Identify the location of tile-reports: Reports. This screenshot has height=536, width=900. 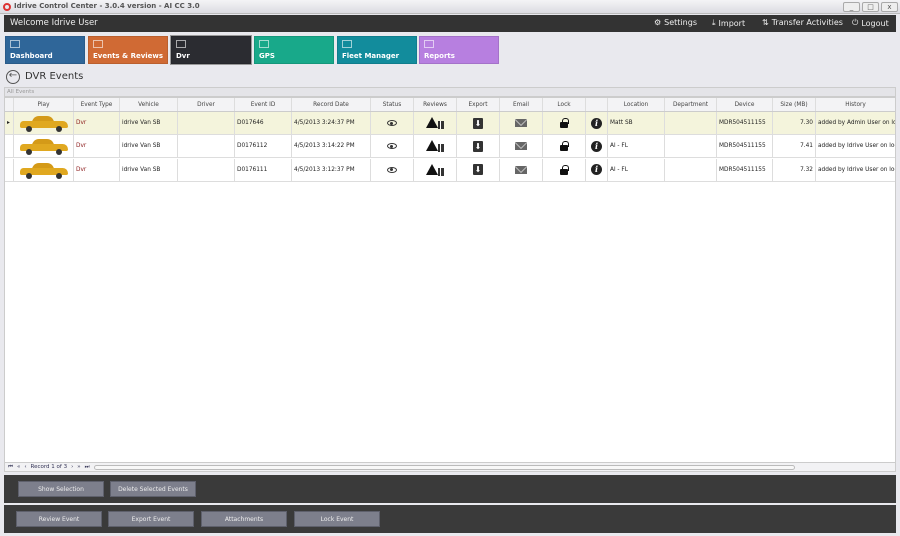
(459, 50).